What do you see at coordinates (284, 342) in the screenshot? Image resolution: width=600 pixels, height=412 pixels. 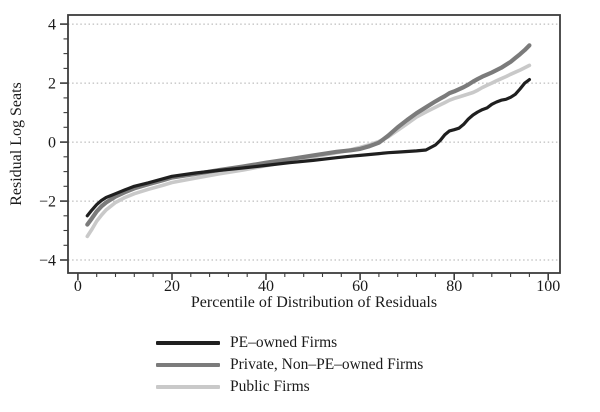 I see `legend-label: PE–owned Firms` at bounding box center [284, 342].